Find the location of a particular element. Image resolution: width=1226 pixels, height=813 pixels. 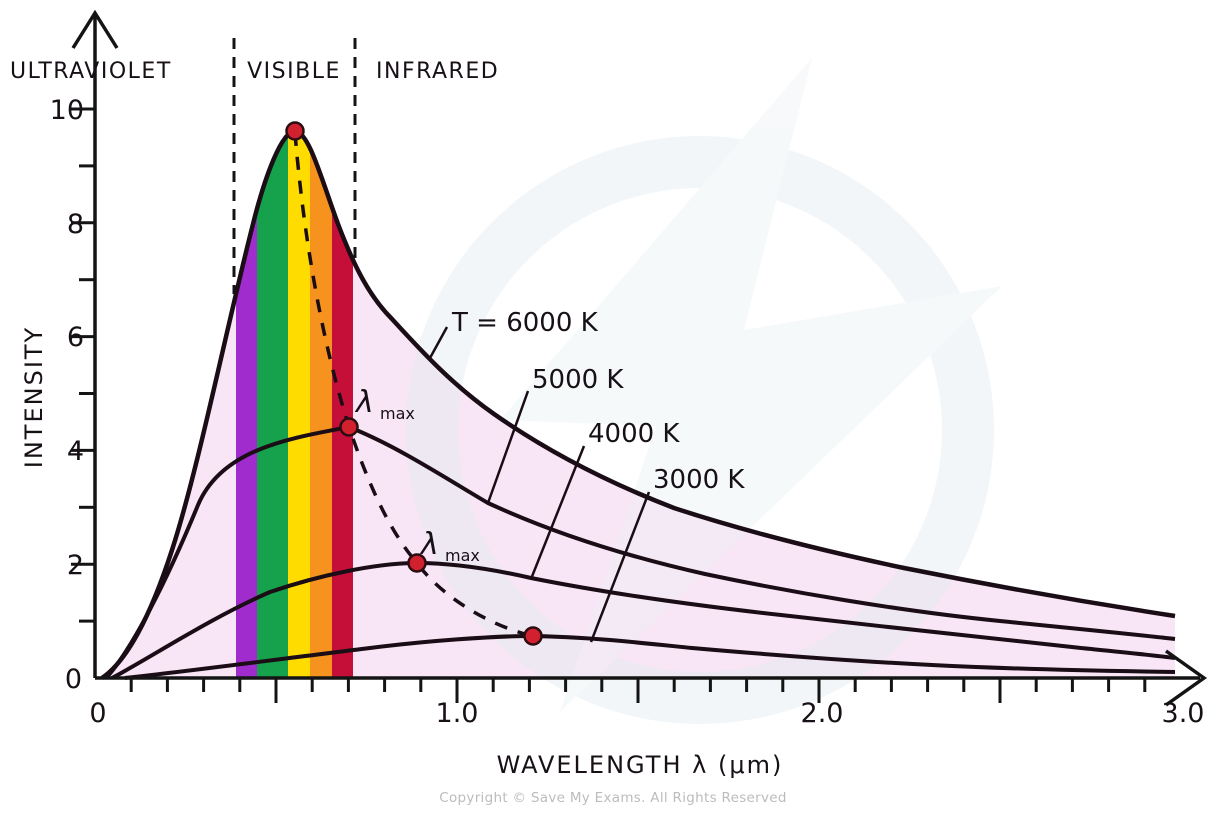

x-tick-2: 2.0 is located at coordinates (822, 713).